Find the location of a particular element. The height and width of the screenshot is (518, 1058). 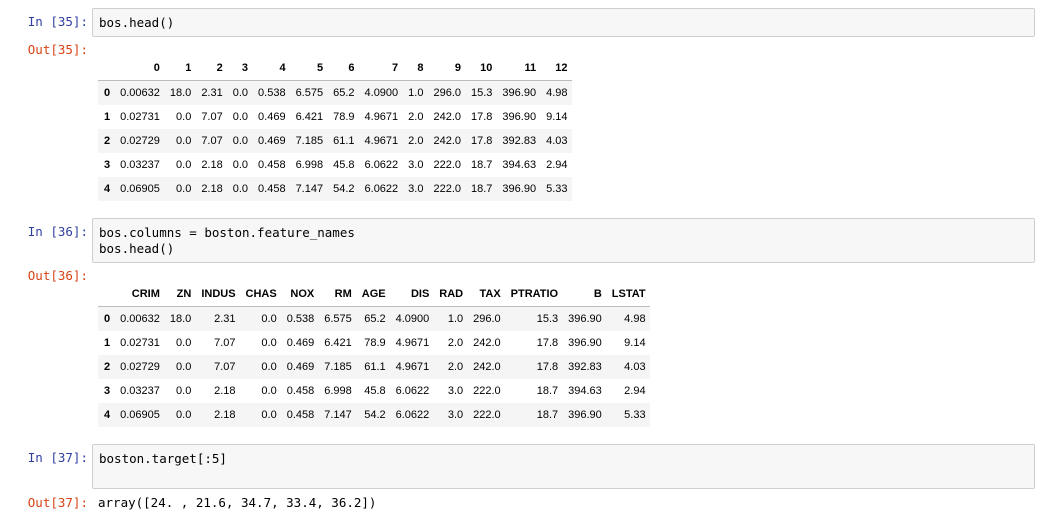

column-header: 10 is located at coordinates (481, 68).